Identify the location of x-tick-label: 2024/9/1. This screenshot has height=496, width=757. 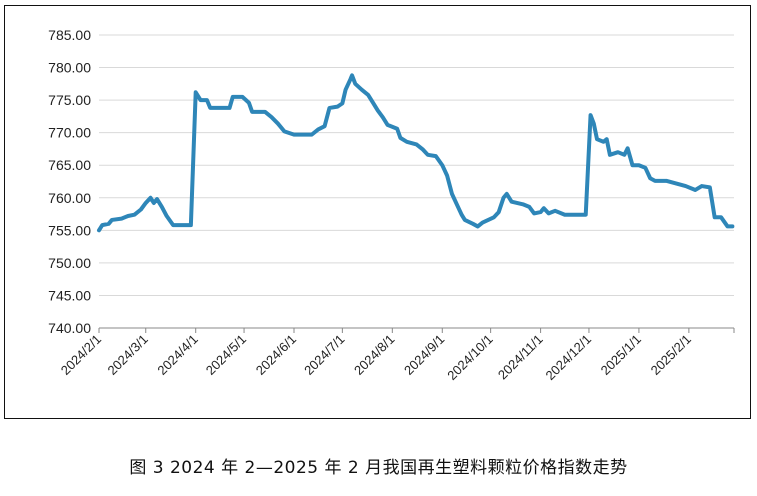
(424, 355).